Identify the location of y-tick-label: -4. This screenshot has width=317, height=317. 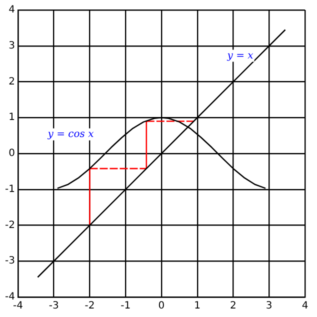
(9, 297).